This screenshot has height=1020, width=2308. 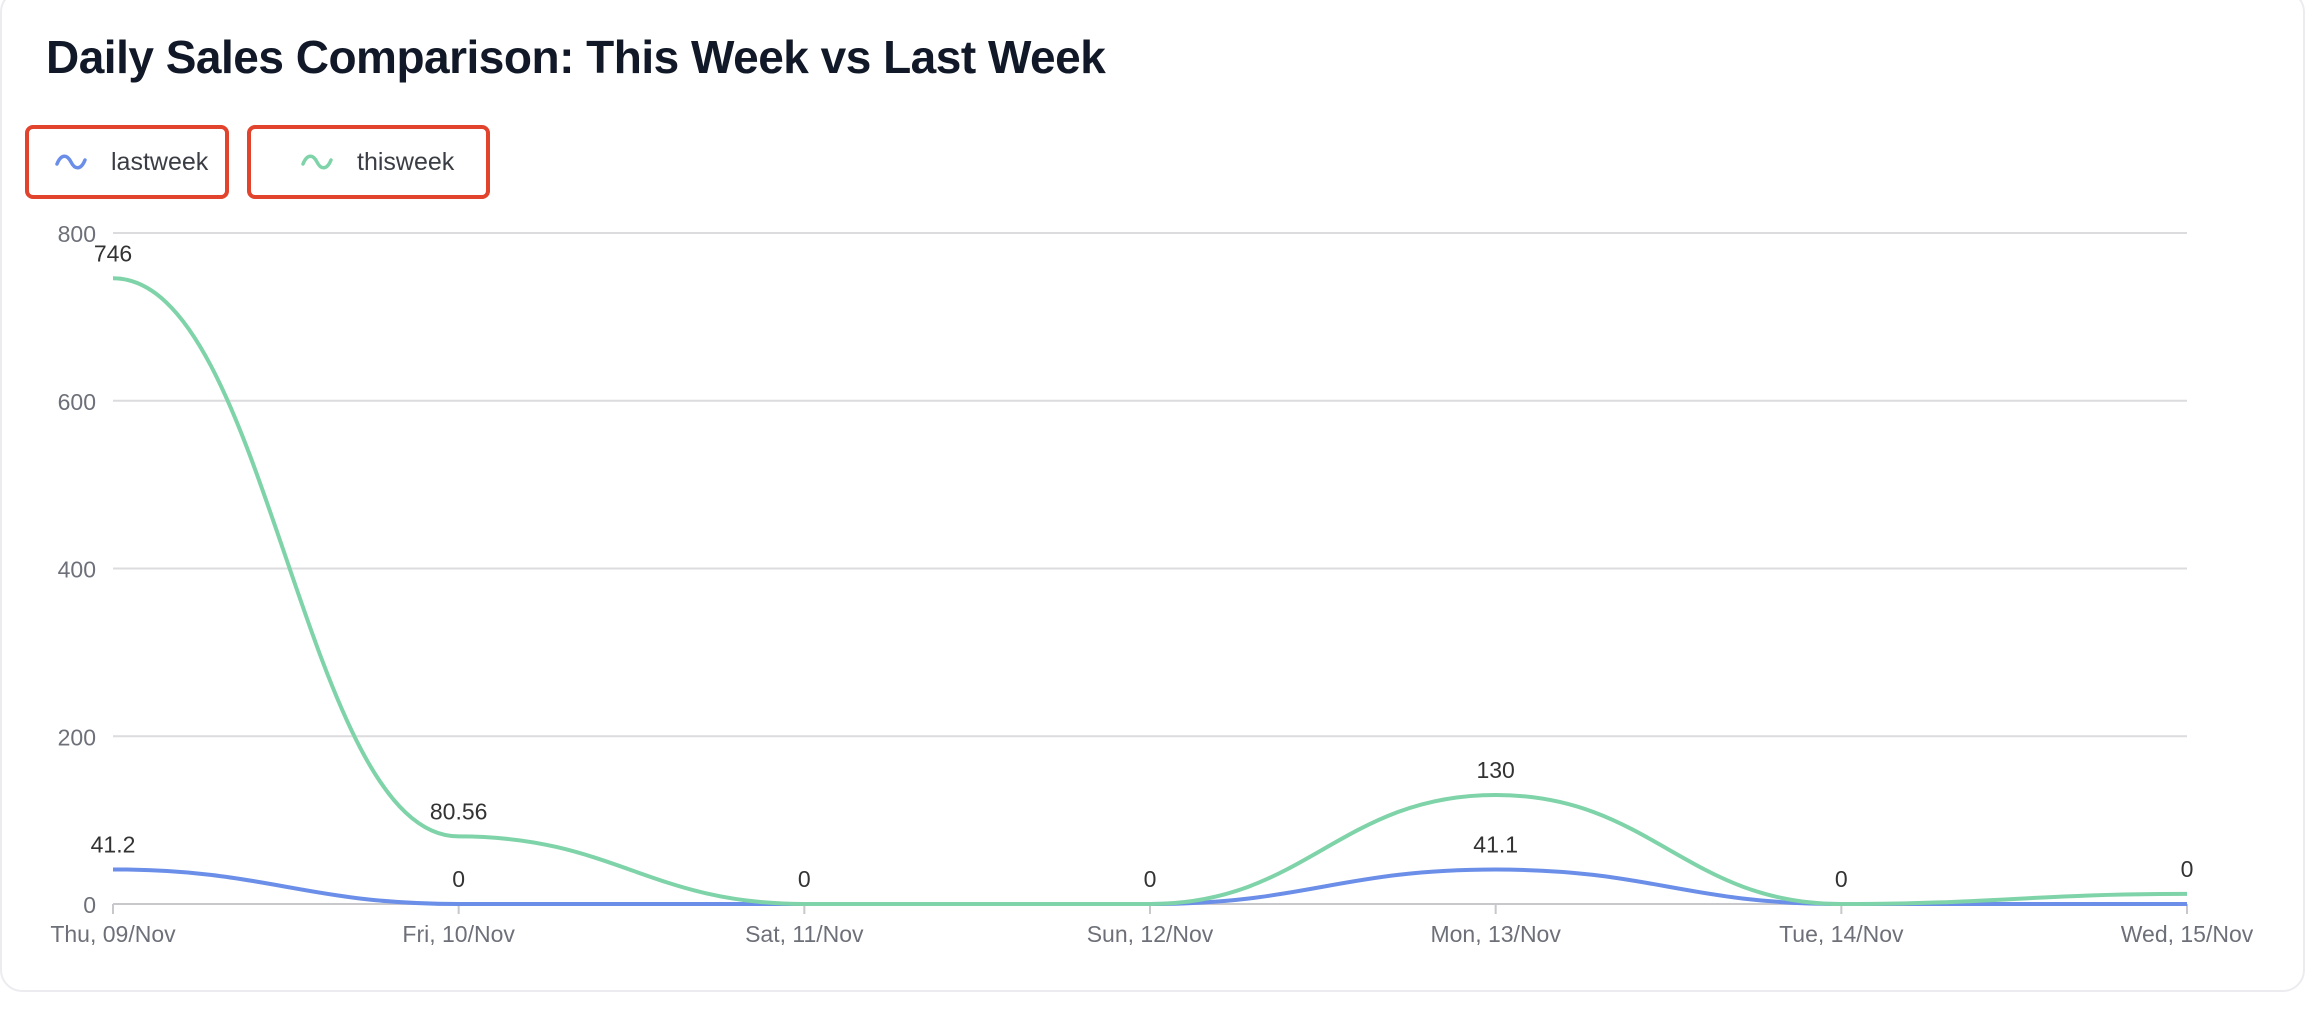 I want to click on legend-item-thisweek: thisweek, so click(x=368, y=162).